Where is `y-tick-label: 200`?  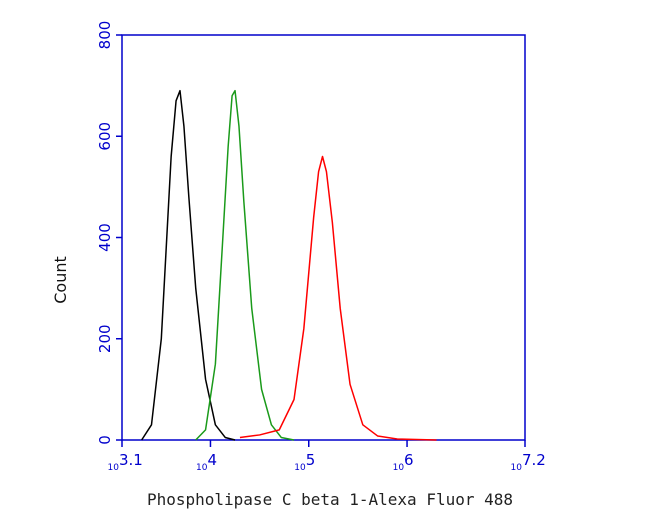
y-tick-label: 200 is located at coordinates (105, 338).